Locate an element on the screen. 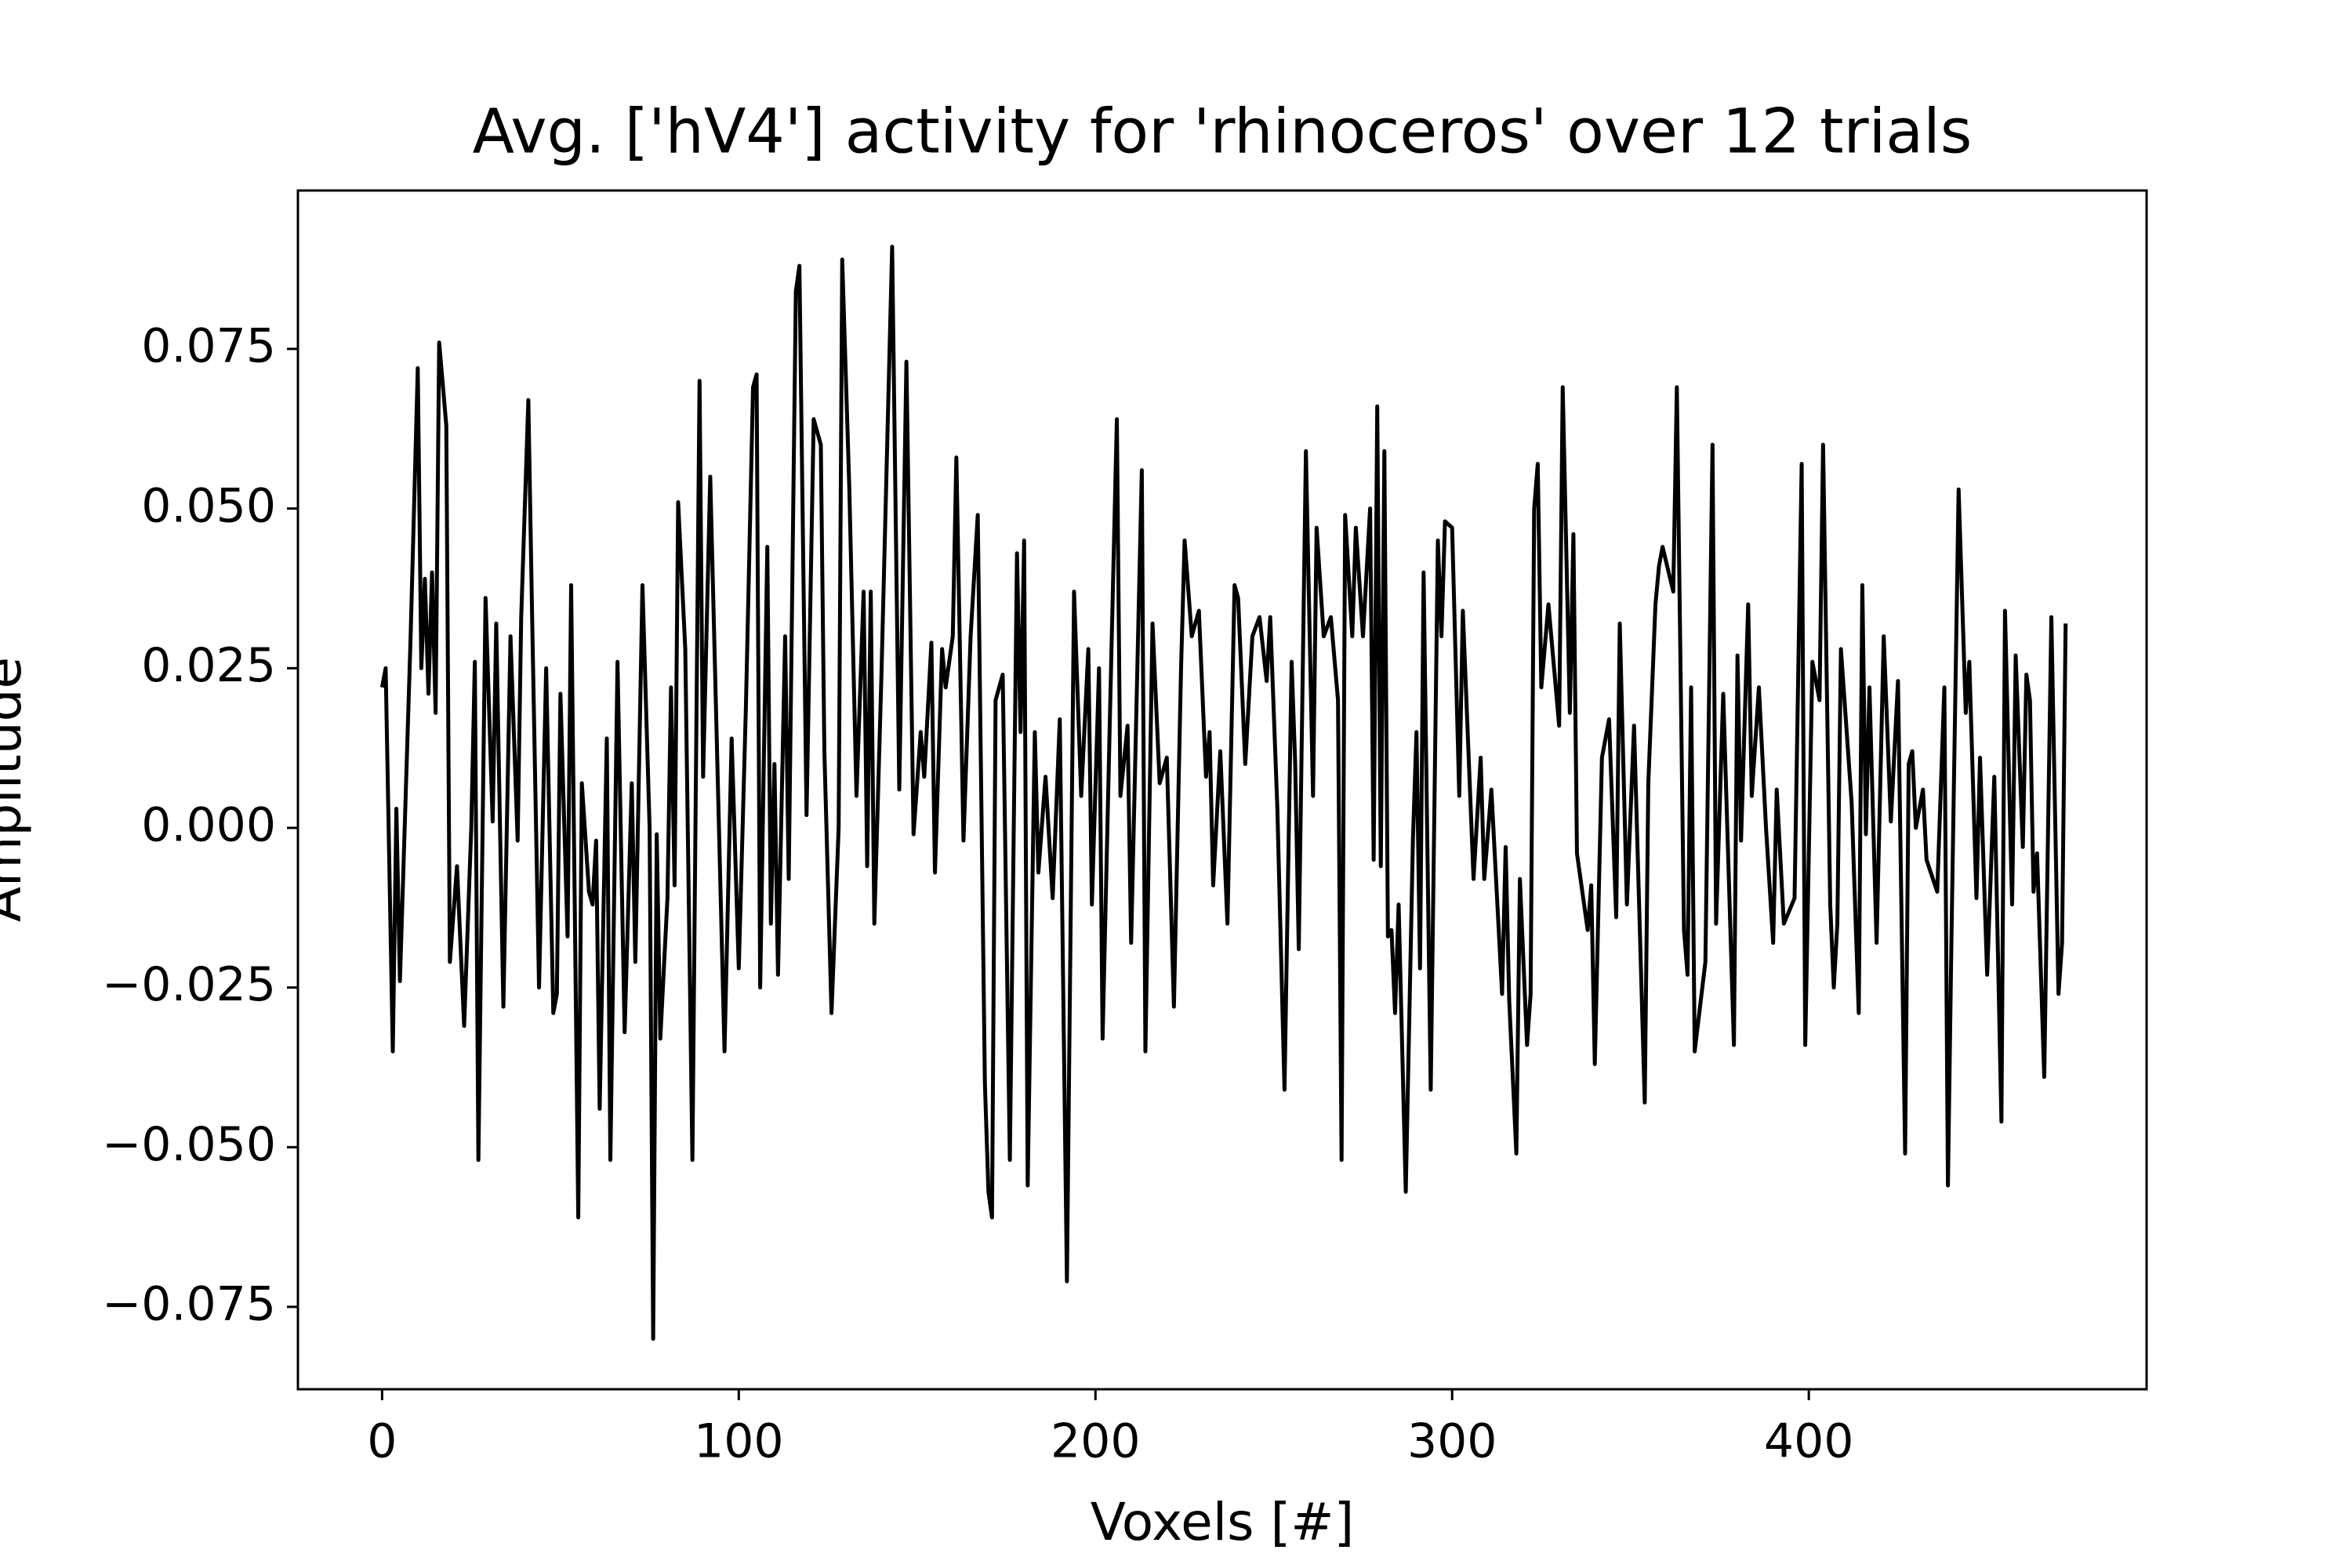 This screenshot has width=2352, height=1568. x-tick-label: 200 is located at coordinates (1096, 1441).